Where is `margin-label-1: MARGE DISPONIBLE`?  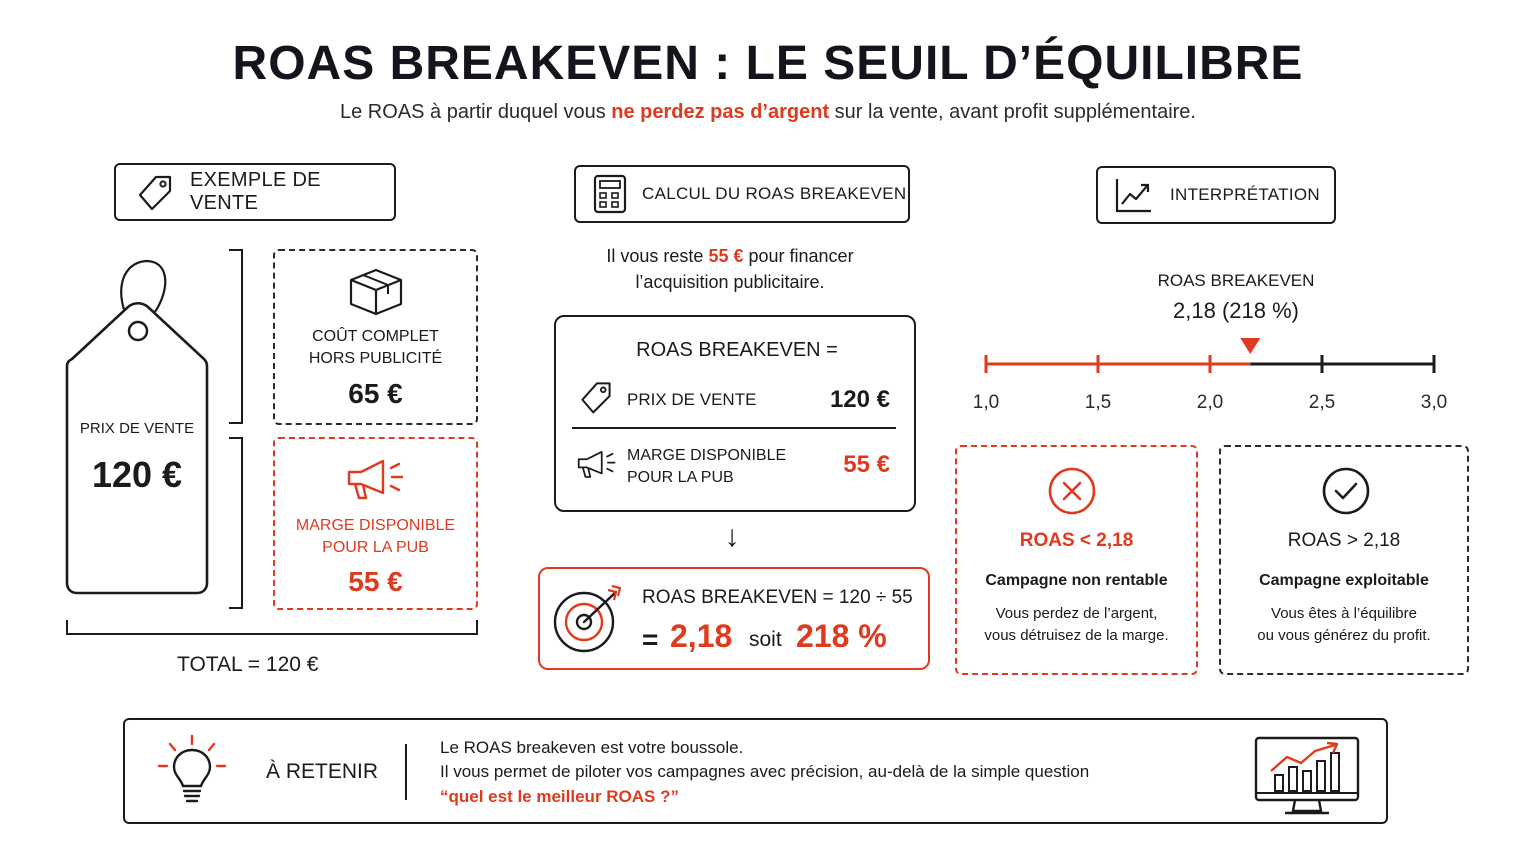 margin-label-1: MARGE DISPONIBLE is located at coordinates (375, 525).